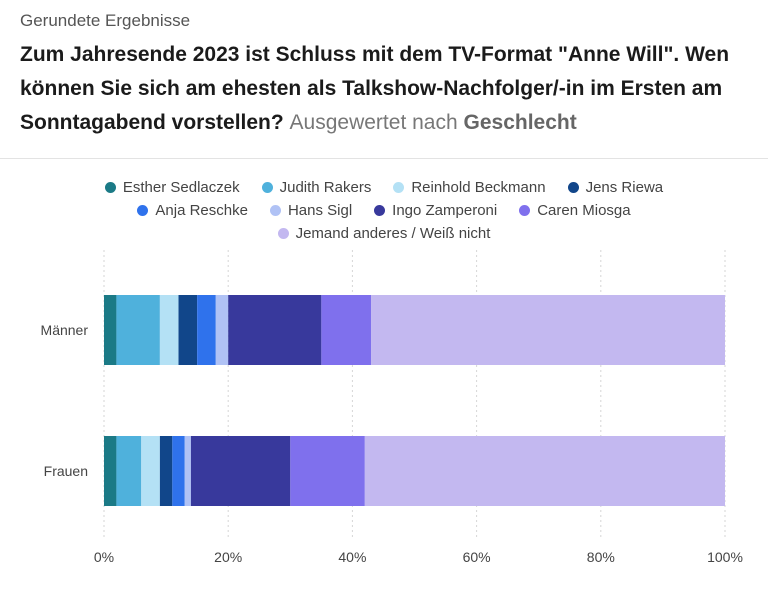  What do you see at coordinates (477, 557) in the screenshot?
I see `x-tick-label: 60%` at bounding box center [477, 557].